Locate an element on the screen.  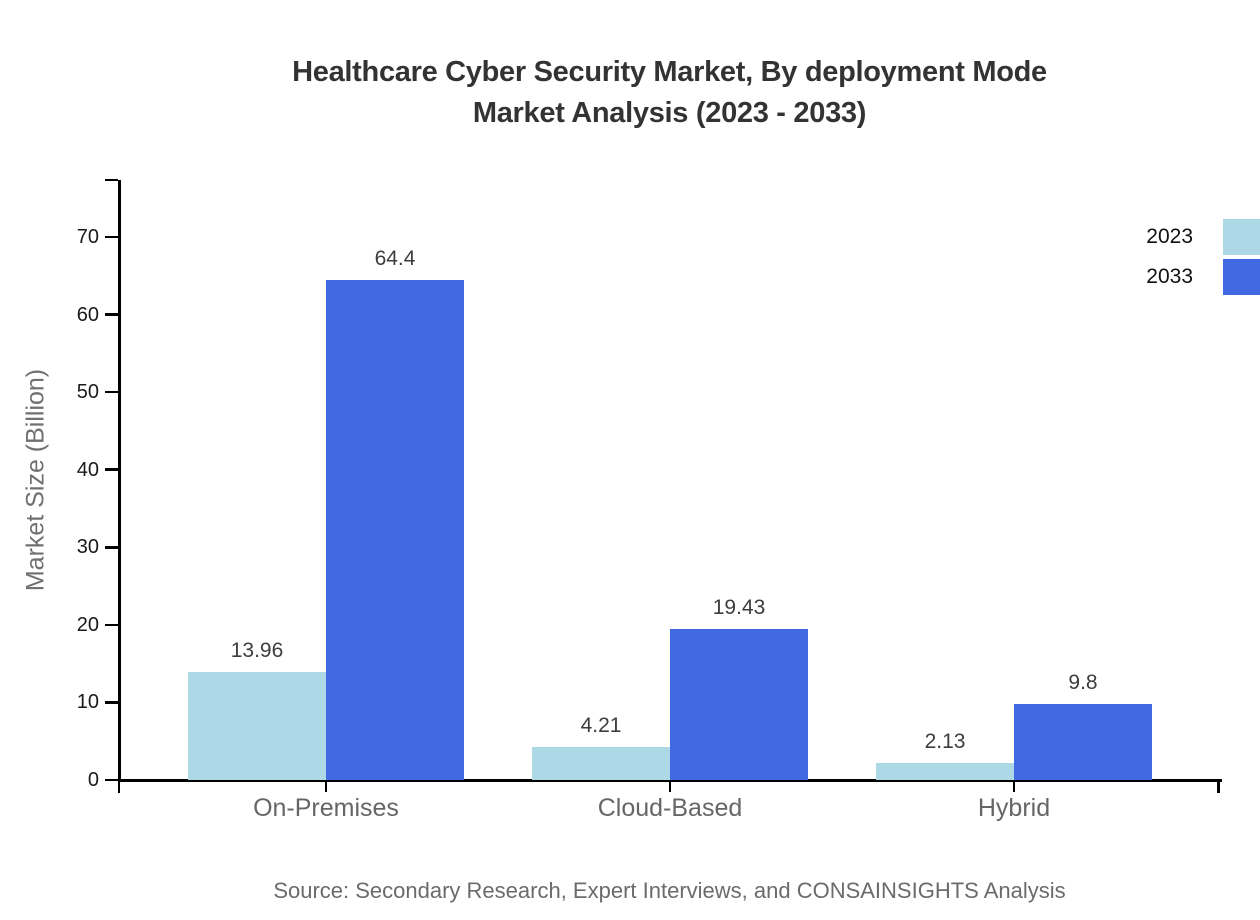
legend-swatch-2023 is located at coordinates (1241, 237).